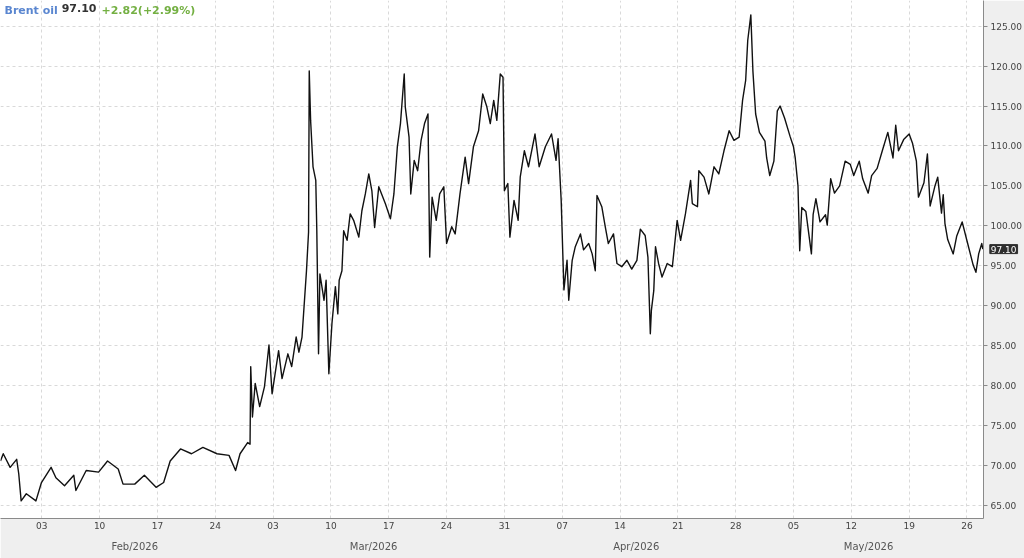 Image resolution: width=1024 pixels, height=558 pixels. Describe the element at coordinates (1003, 506) in the screenshot. I see `y-tick-label: 65.00` at that location.